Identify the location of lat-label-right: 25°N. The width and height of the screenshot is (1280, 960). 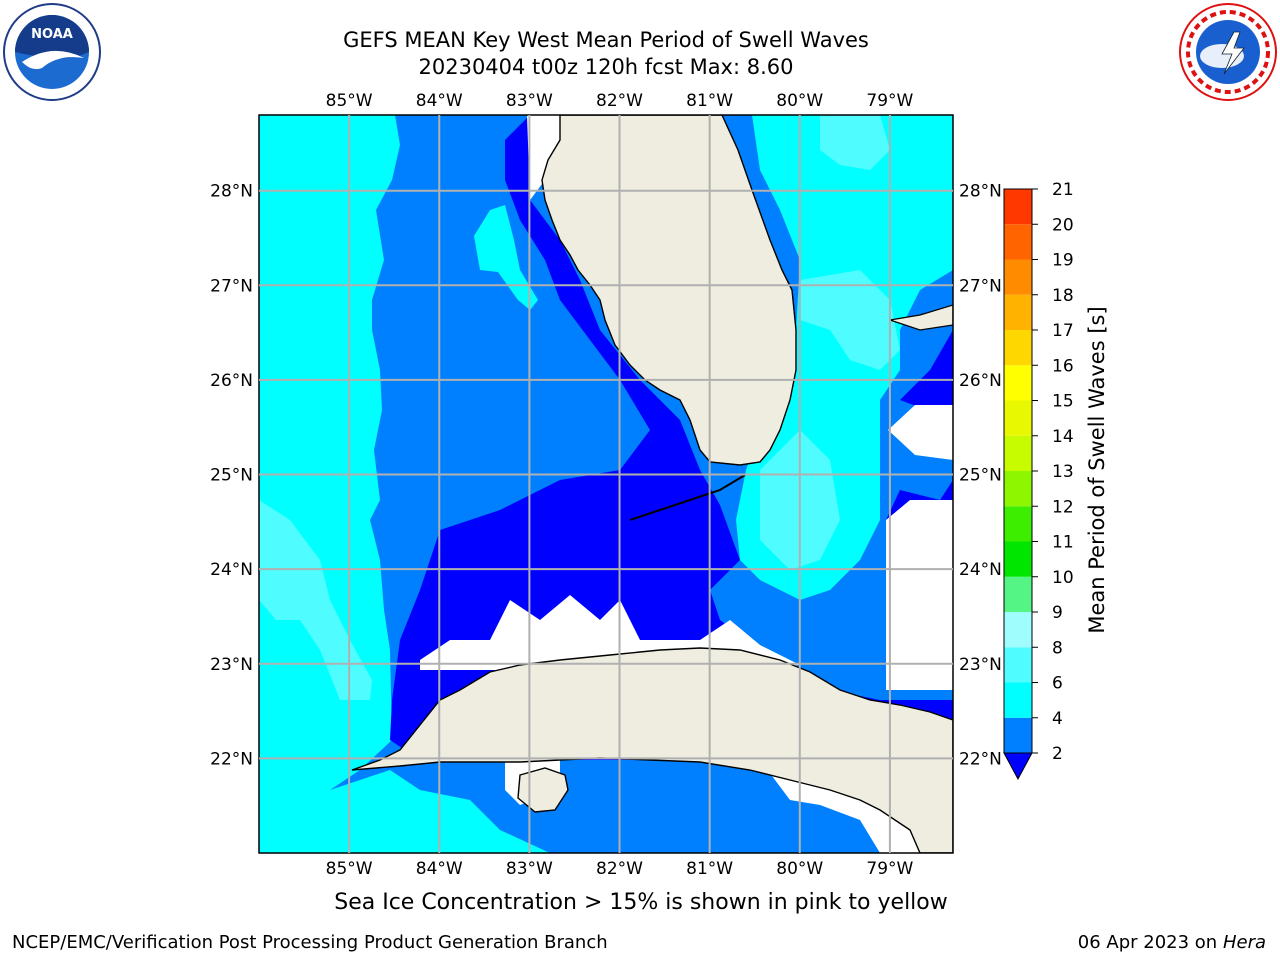
(980, 476).